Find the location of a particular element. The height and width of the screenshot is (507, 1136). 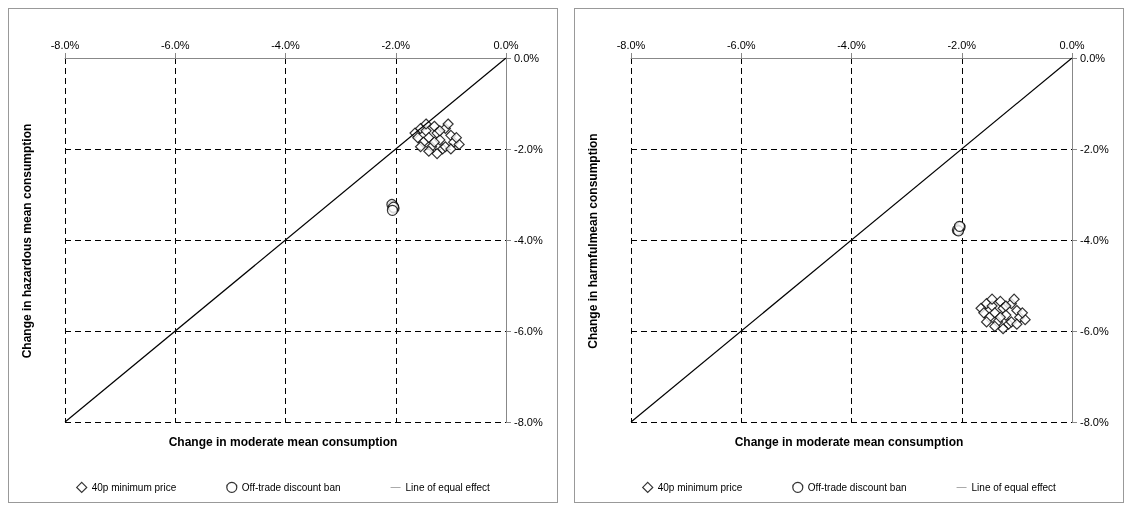

y-axis-title: Change in hazardous mean consumption is located at coordinates (27, 241).